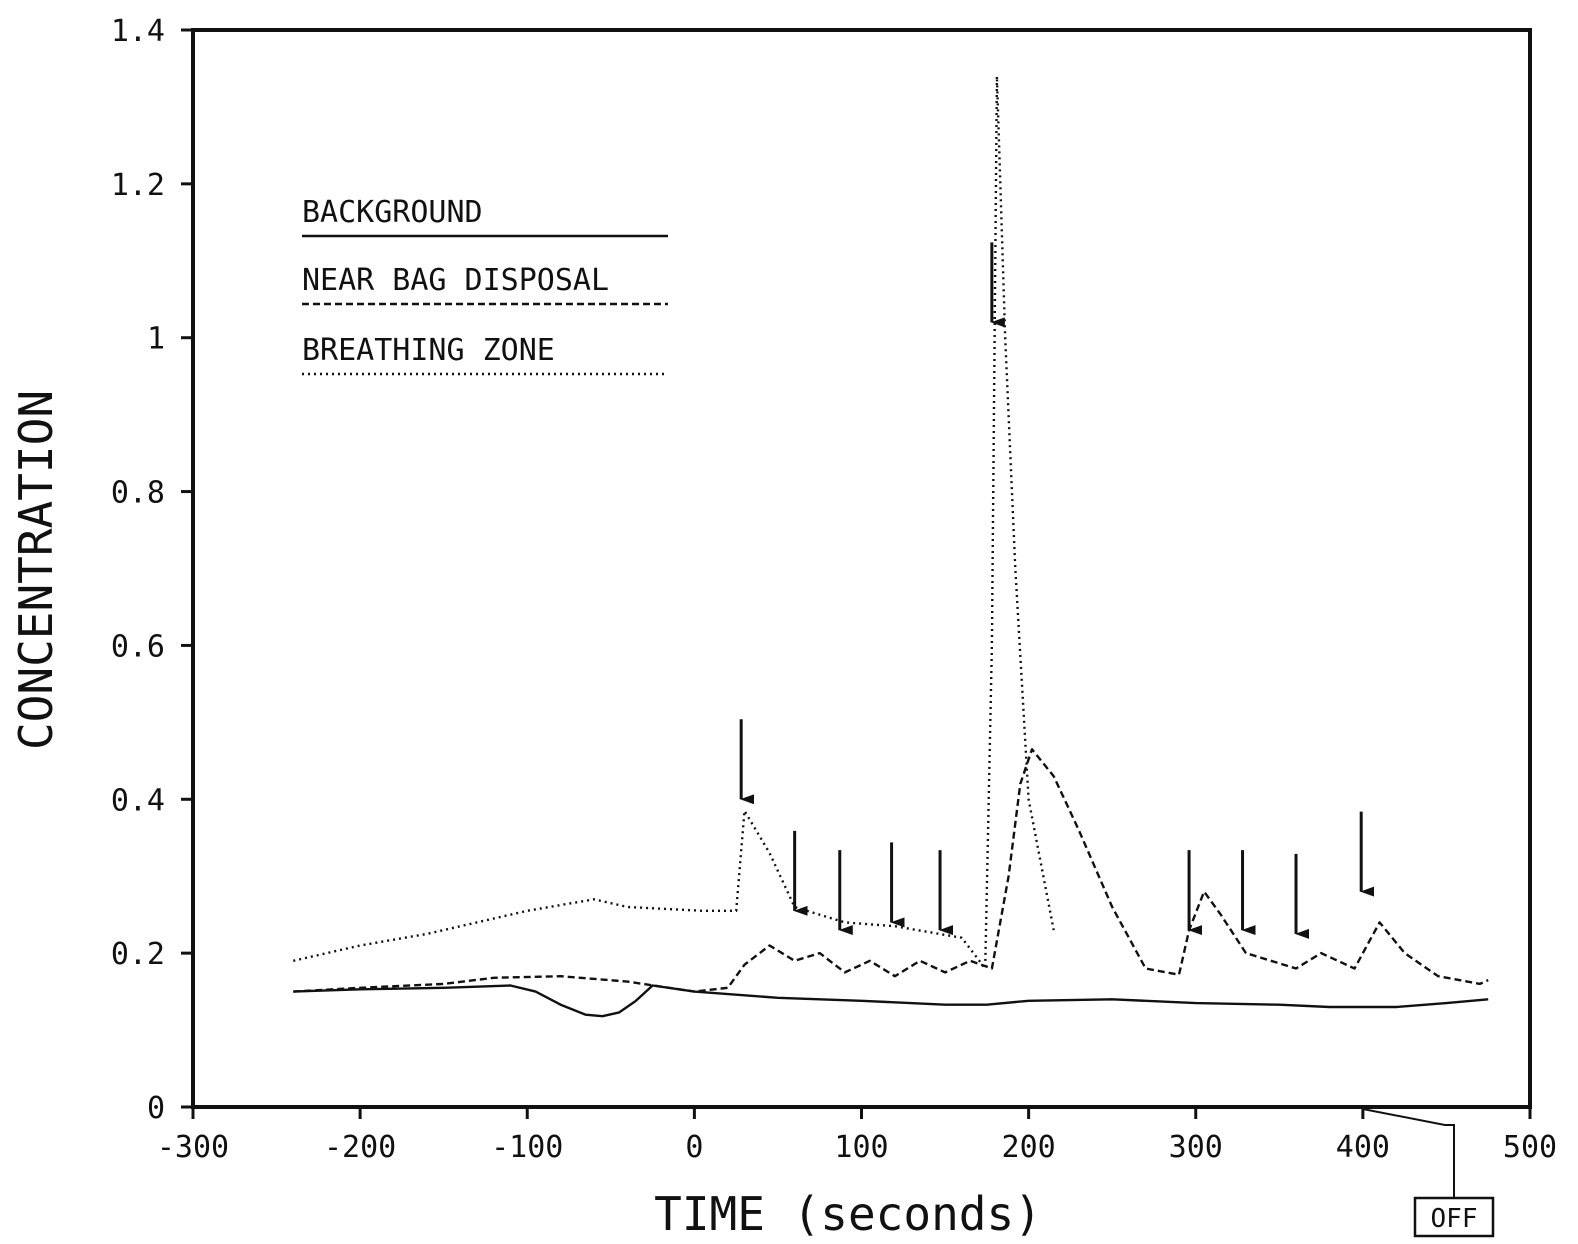 Image resolution: width=1578 pixels, height=1244 pixels. Describe the element at coordinates (527, 1147) in the screenshot. I see `x-tick-label: -100` at that location.